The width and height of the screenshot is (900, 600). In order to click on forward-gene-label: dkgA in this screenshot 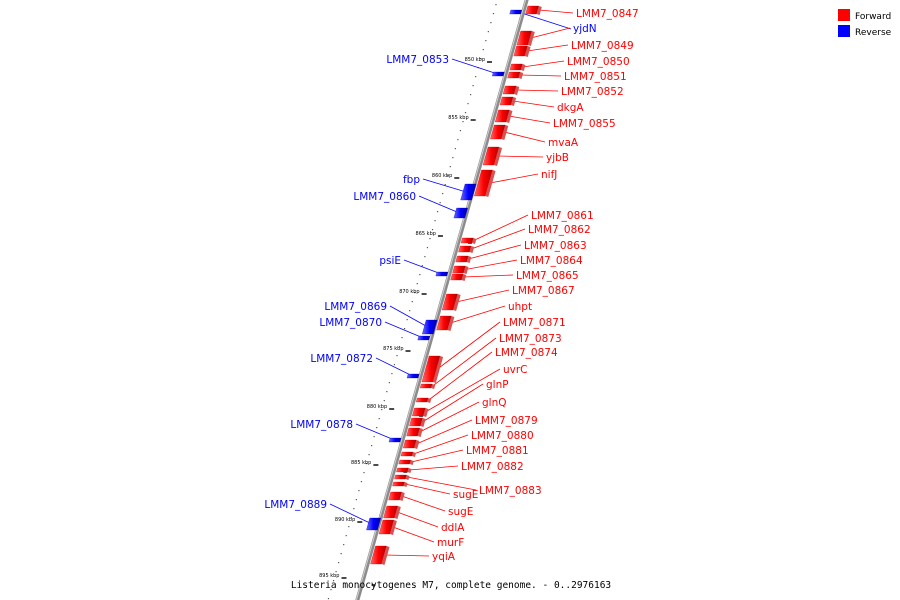, I will do `click(570, 108)`.